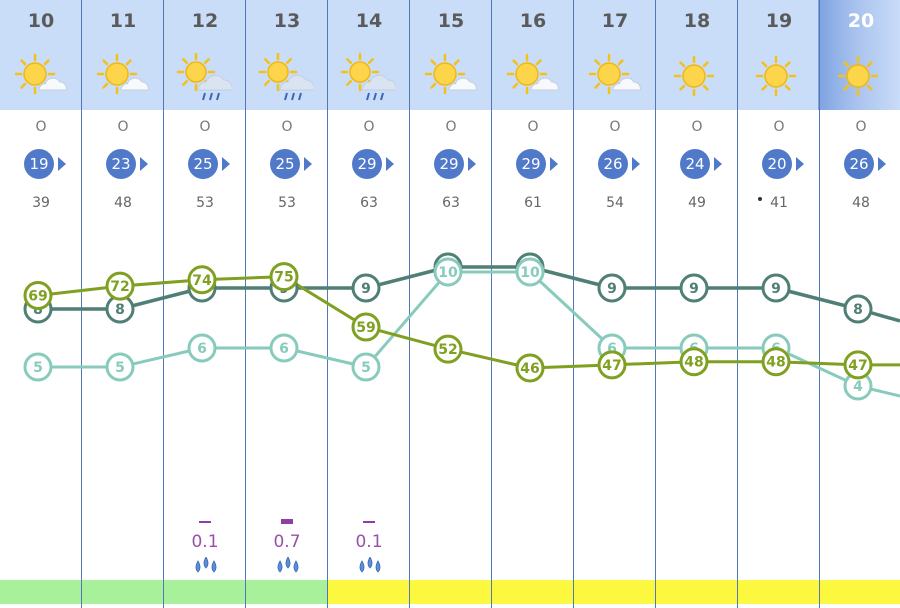  I want to click on wind-gust: 49, so click(697, 203).